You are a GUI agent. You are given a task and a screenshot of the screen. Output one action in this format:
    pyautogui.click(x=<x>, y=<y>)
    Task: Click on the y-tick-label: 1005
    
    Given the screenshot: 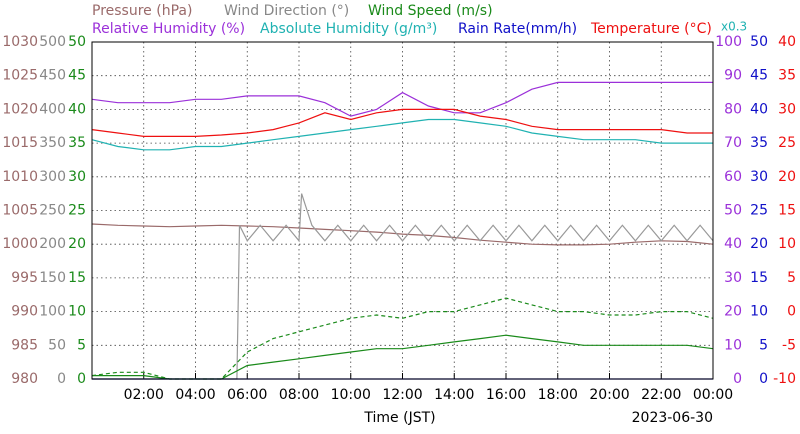 What is the action you would take?
    pyautogui.click(x=20, y=211)
    